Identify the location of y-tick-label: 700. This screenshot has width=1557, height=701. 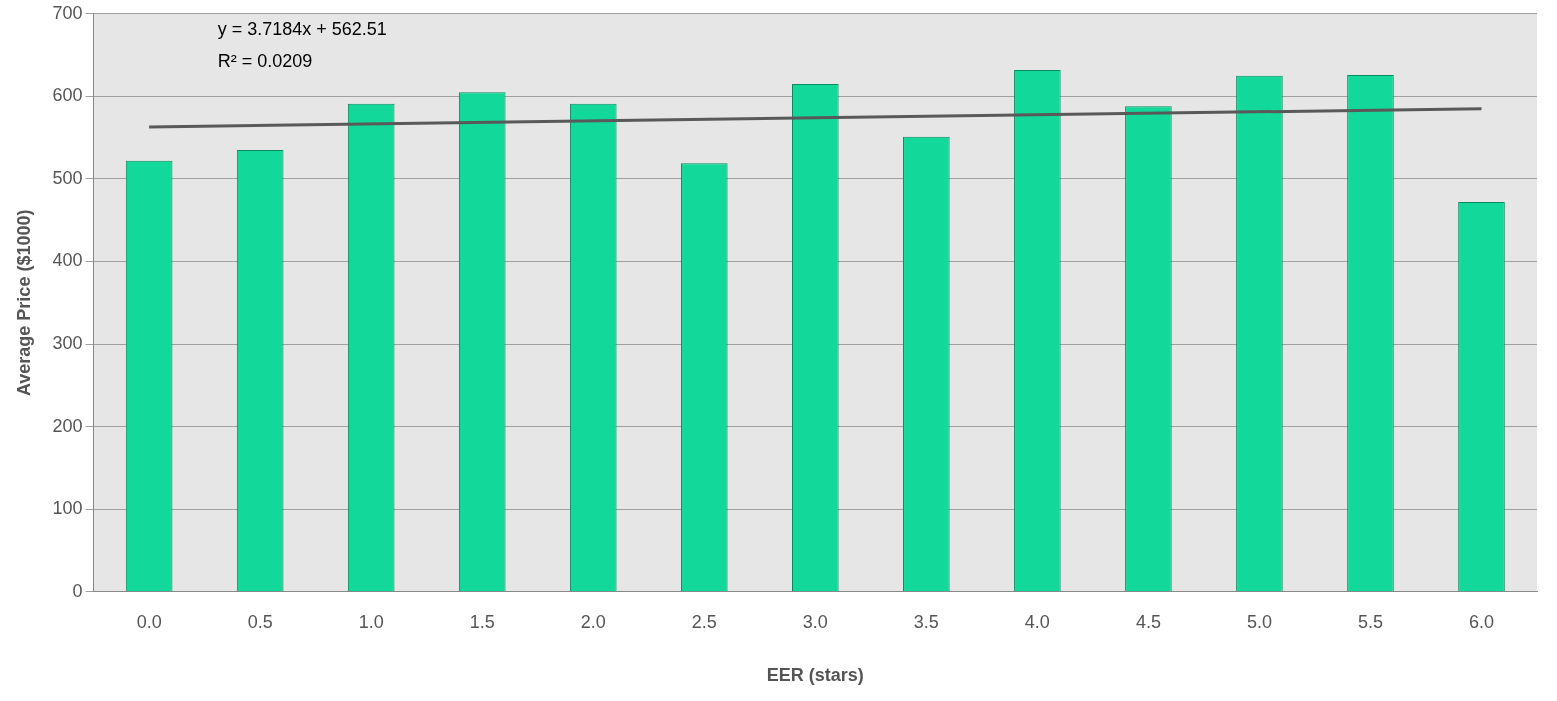
(67, 12).